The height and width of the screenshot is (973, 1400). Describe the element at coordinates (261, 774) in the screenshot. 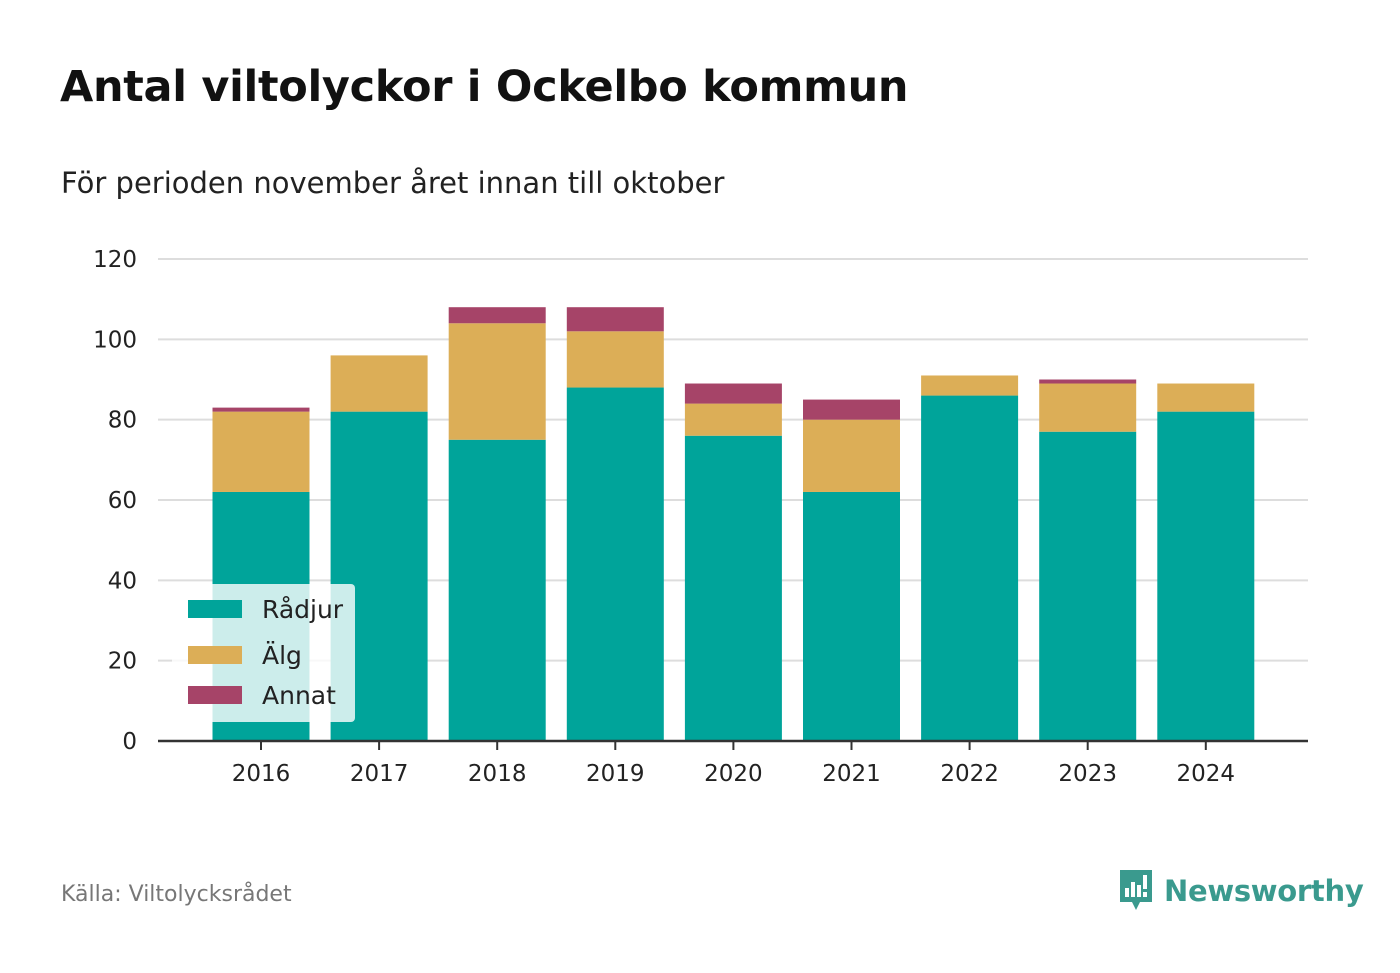

I see `x-tick-label: 2016` at that location.